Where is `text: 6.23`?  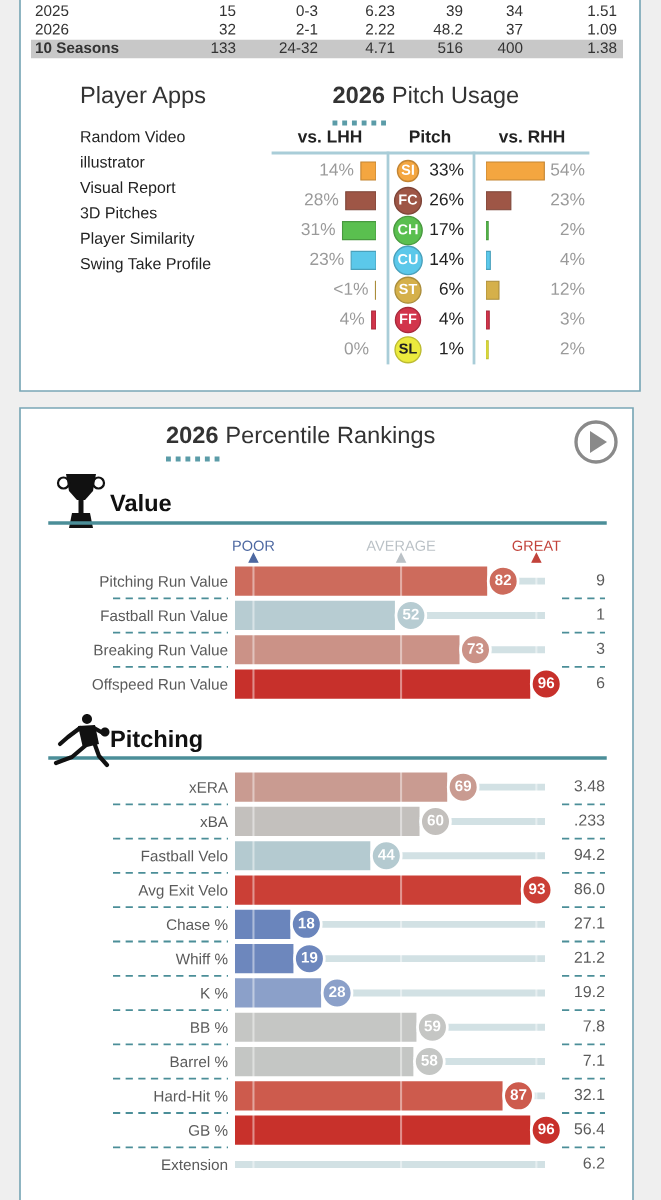 text: 6.23 is located at coordinates (380, 11).